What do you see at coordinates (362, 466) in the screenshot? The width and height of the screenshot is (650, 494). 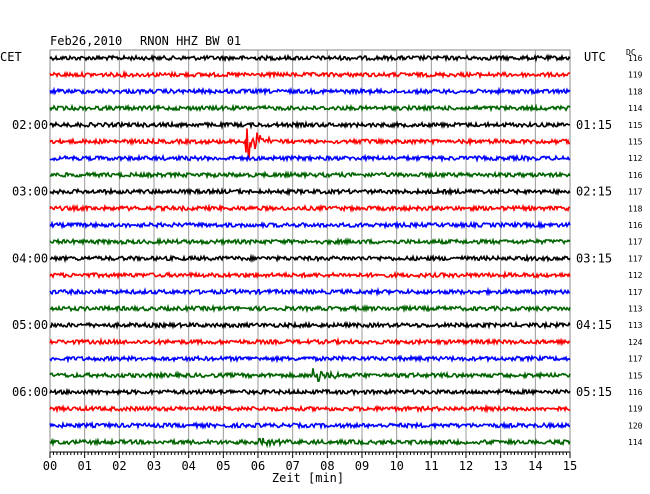 I see `x-tick-label: 09` at bounding box center [362, 466].